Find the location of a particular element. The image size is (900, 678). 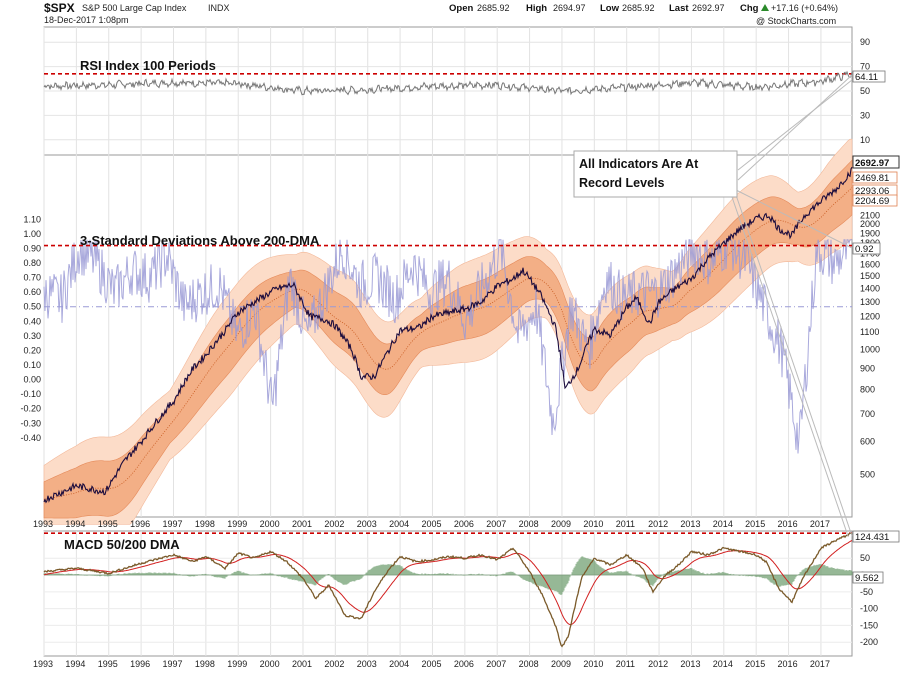

std-tick-label: 0.80 is located at coordinates (32, 263).